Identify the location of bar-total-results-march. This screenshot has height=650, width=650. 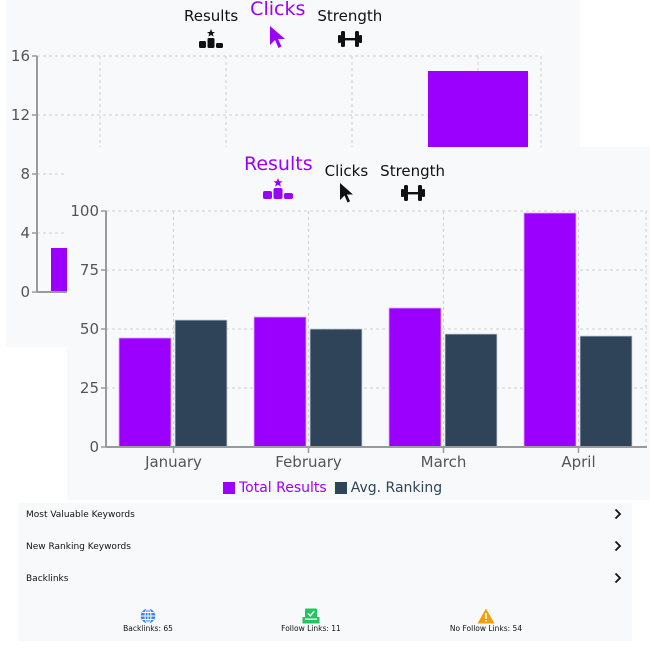
(415, 377).